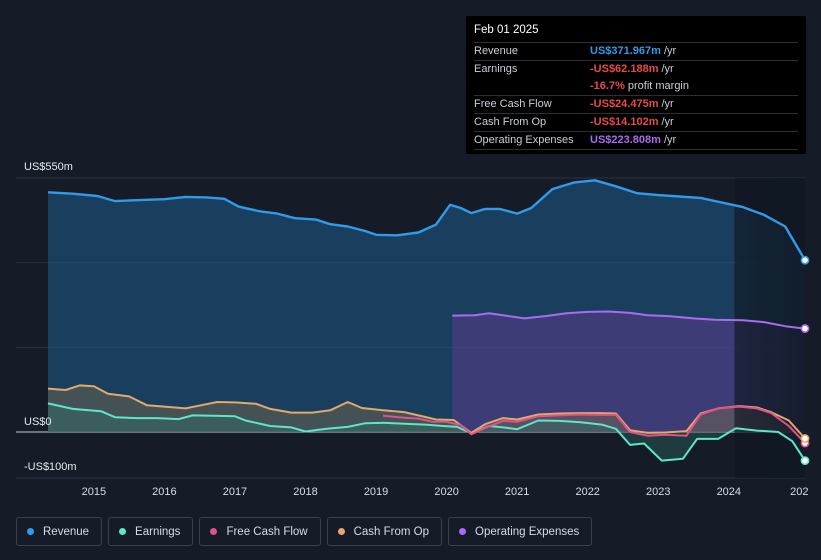  I want to click on tooltip-value: -US$62.188m, so click(624, 69).